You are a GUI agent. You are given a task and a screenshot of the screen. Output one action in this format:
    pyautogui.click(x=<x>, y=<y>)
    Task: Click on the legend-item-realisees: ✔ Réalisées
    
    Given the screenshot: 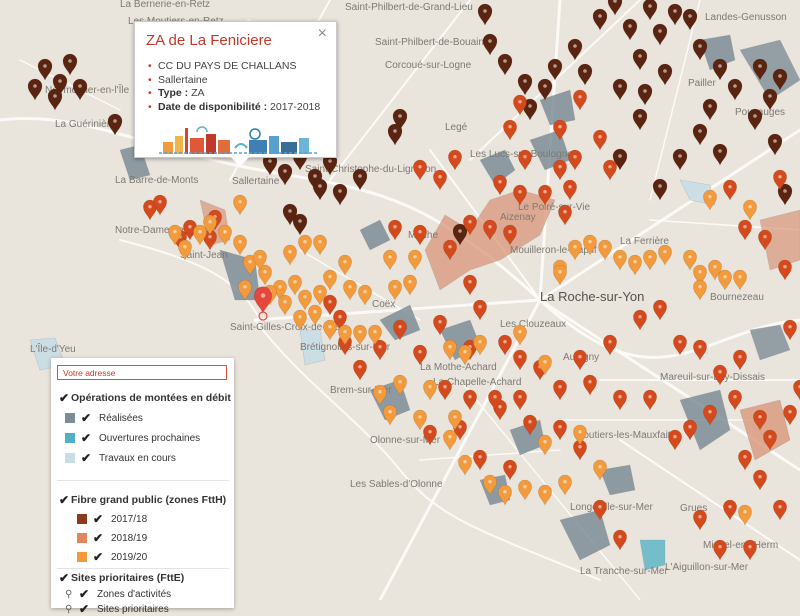 What is the action you would take?
    pyautogui.click(x=104, y=418)
    